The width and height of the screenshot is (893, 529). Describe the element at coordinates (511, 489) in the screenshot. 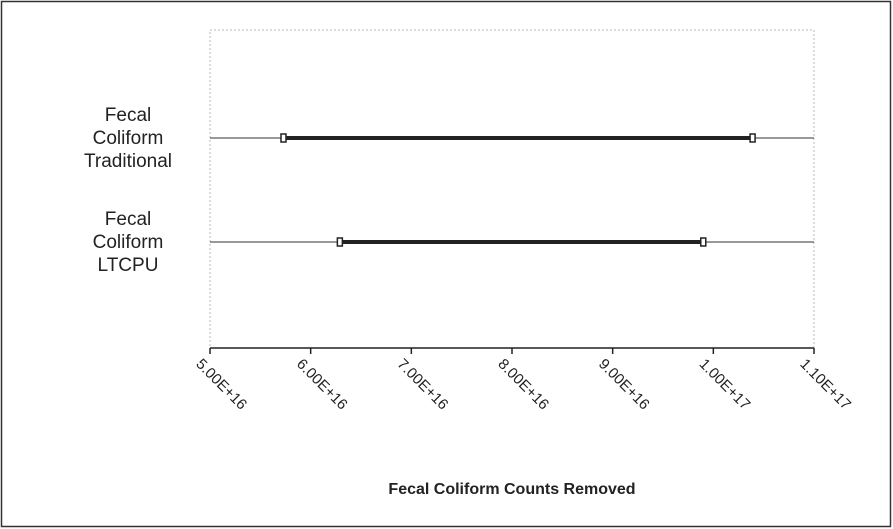

I see `x-axis-label: Fecal Coliform Counts Removed` at that location.